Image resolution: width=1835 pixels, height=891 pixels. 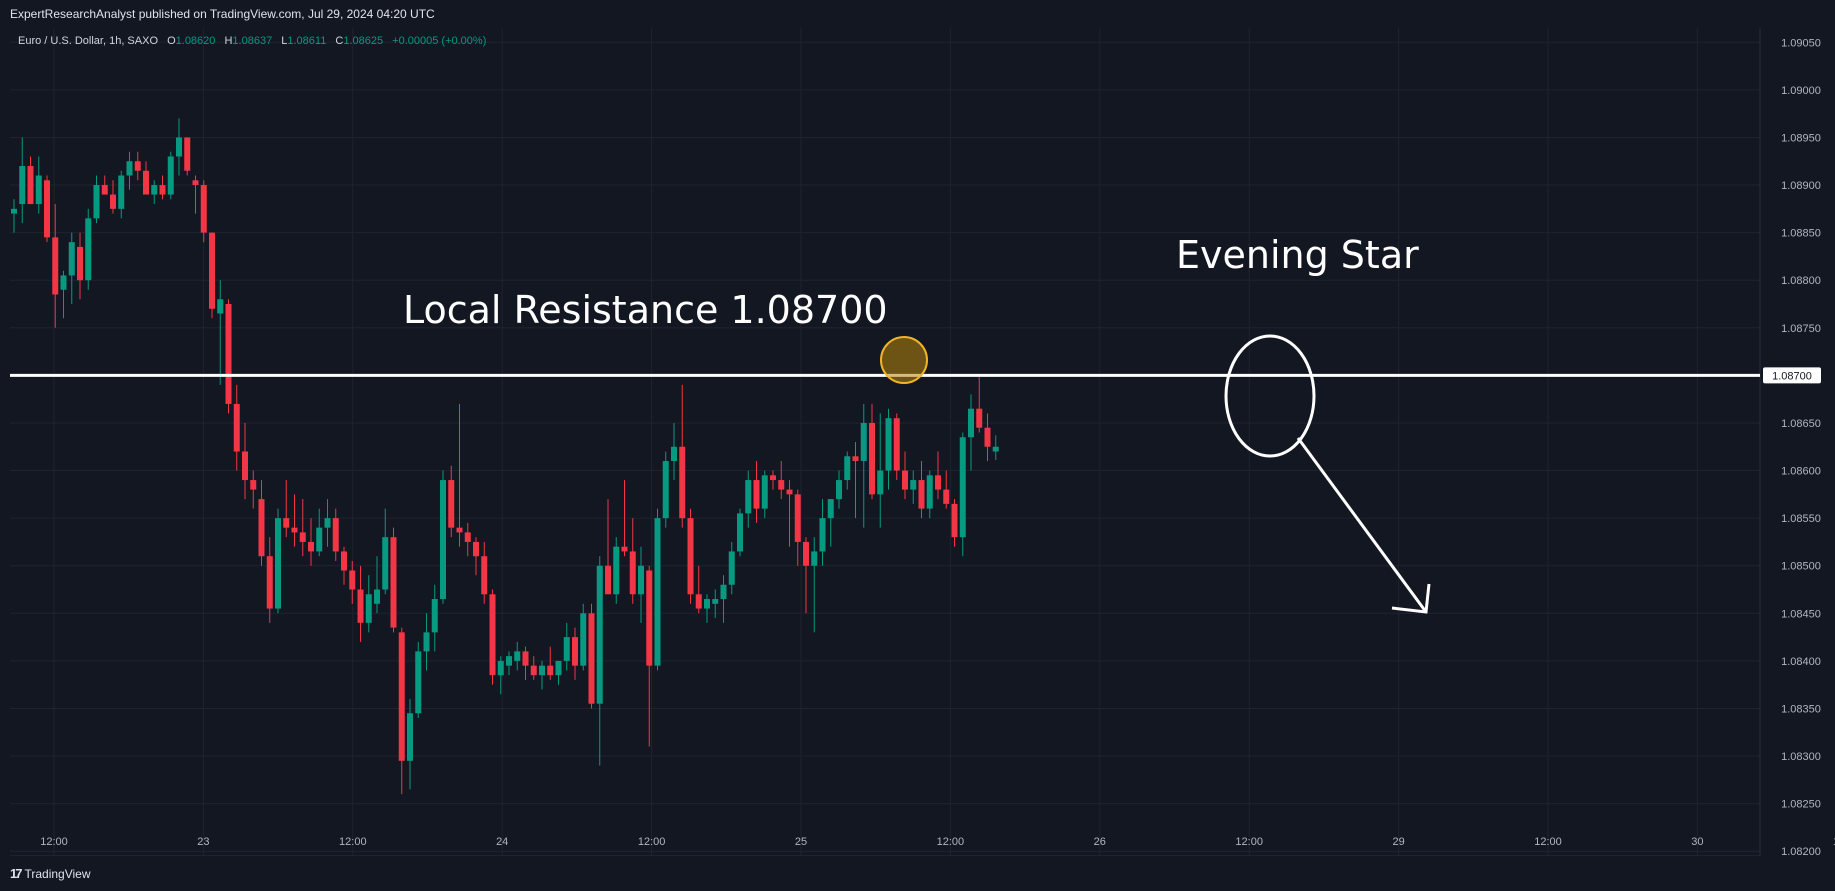 I want to click on tradingview-logo-icon: 17, so click(x=16, y=873).